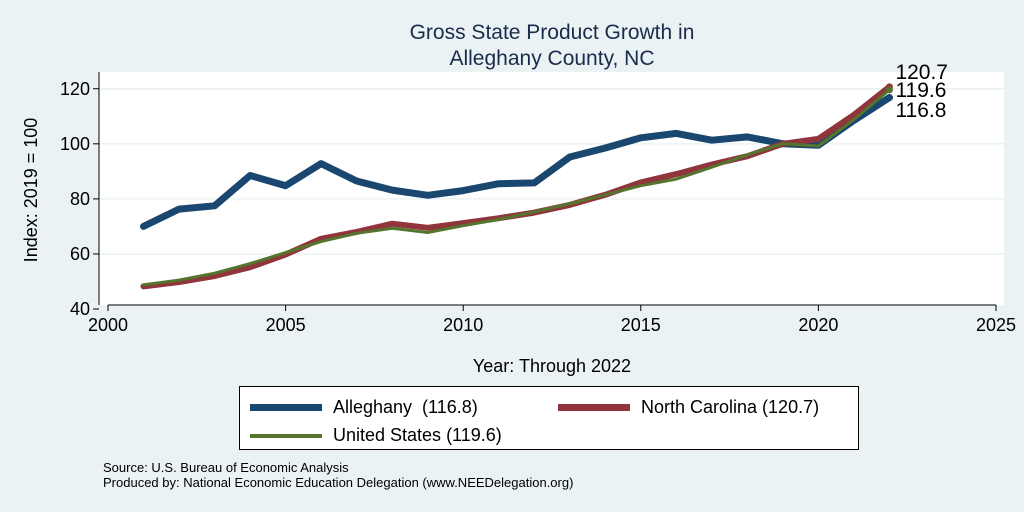 The height and width of the screenshot is (512, 1024). What do you see at coordinates (286, 407) in the screenshot?
I see `legend-swatch-alleghany` at bounding box center [286, 407].